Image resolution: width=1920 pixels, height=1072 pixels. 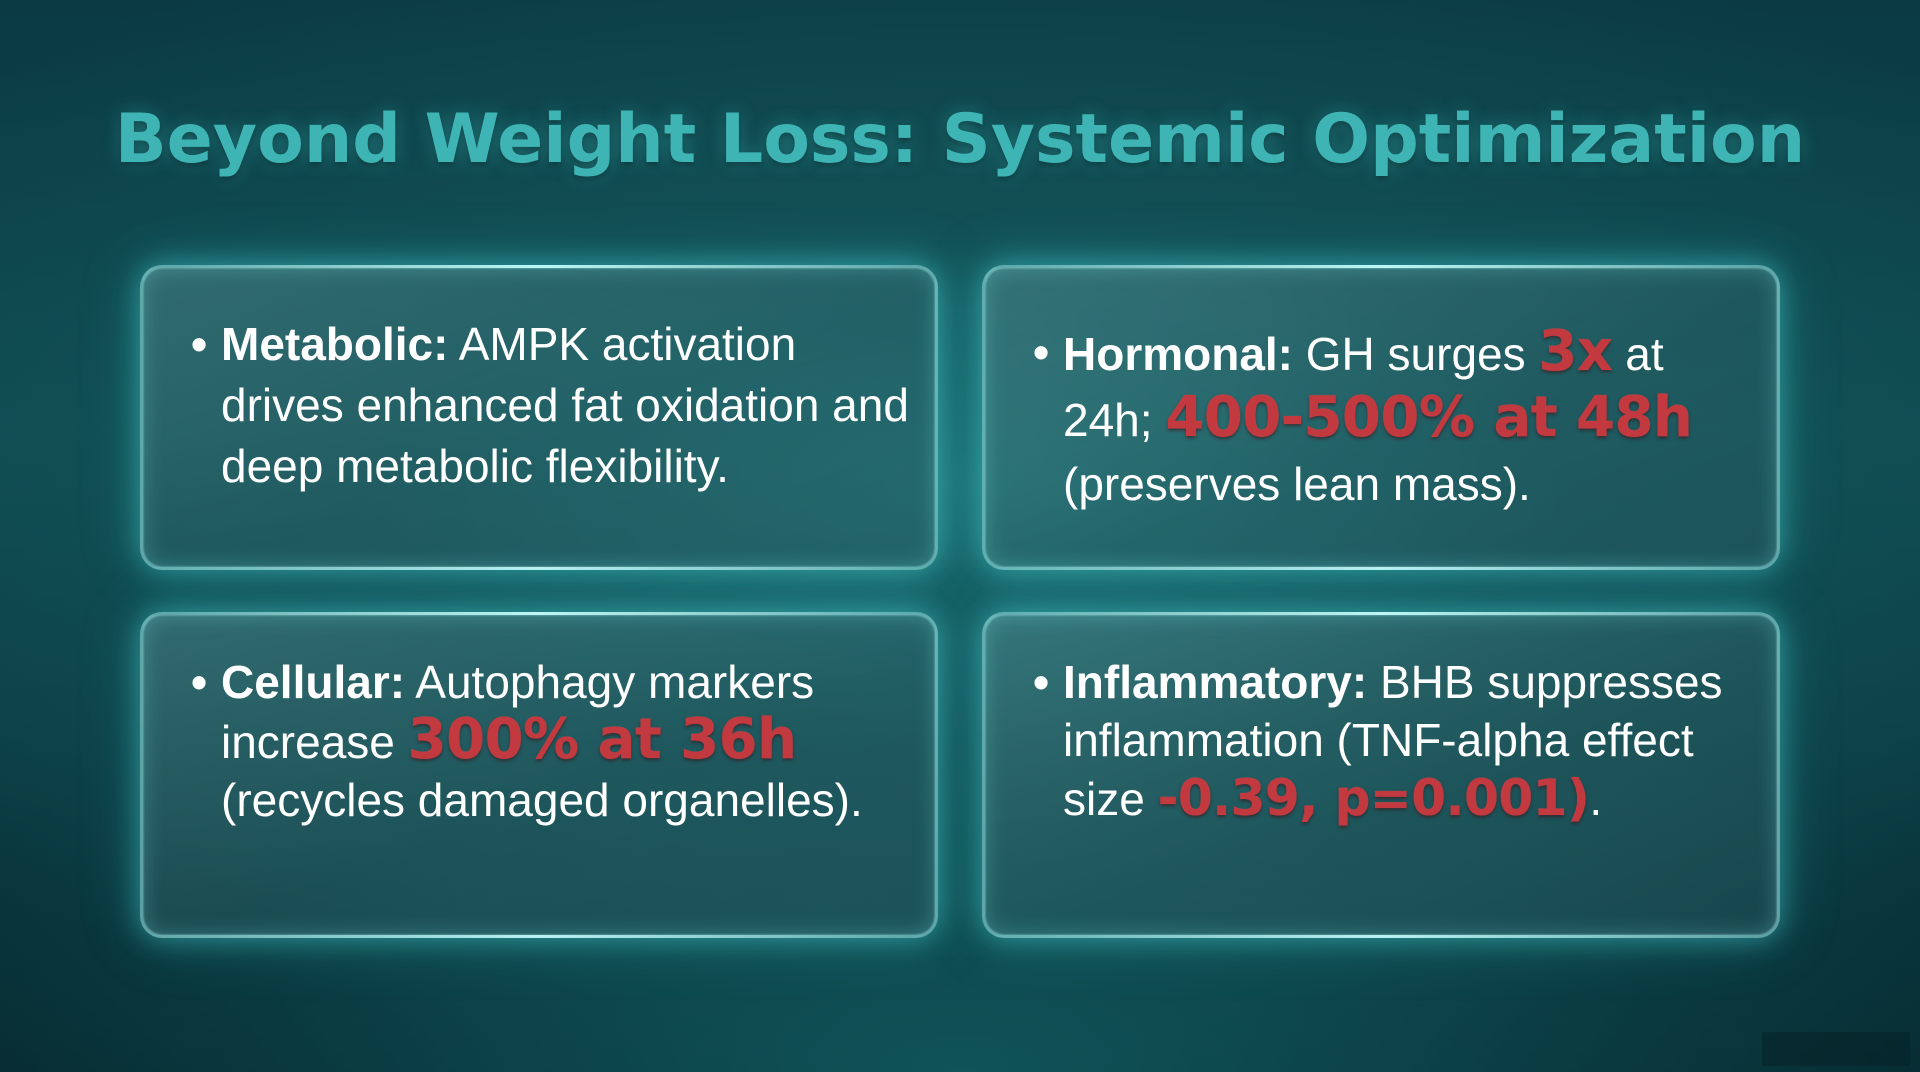 What do you see at coordinates (1297, 484) in the screenshot?
I see `hormonal-body-3: (preserves lean mass).` at bounding box center [1297, 484].